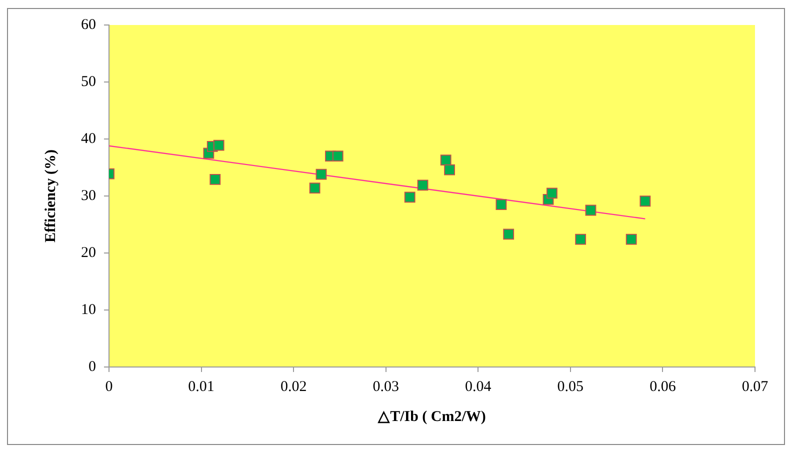 Image resolution: width=790 pixels, height=450 pixels. What do you see at coordinates (570, 386) in the screenshot?
I see `x-tick-label: 0.05` at bounding box center [570, 386].